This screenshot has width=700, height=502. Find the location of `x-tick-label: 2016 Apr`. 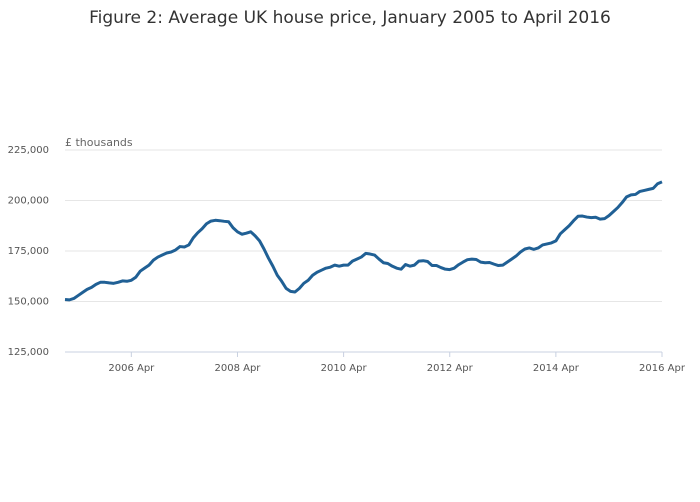

x-tick-label: 2016 Apr is located at coordinates (662, 368).